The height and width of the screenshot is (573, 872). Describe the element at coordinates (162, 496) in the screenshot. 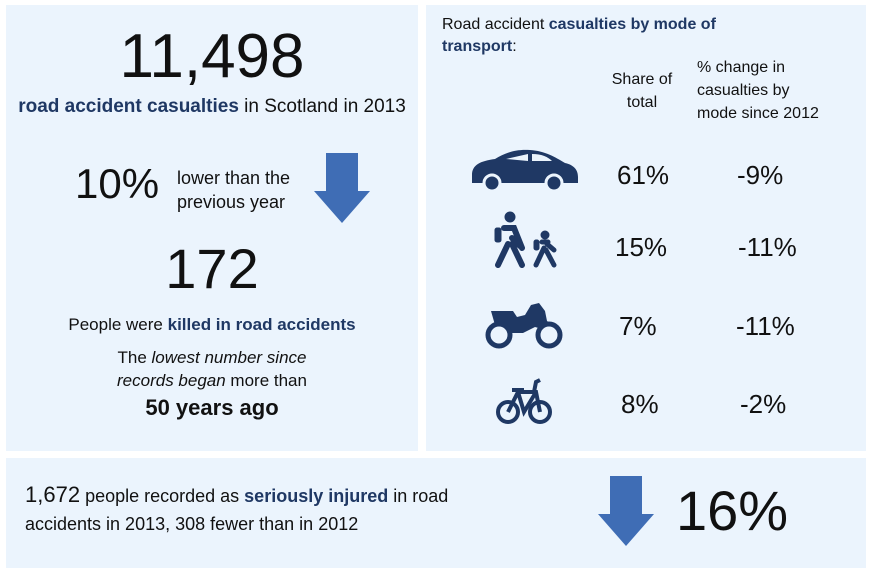

I see `injured-pre: people recorded as` at that location.